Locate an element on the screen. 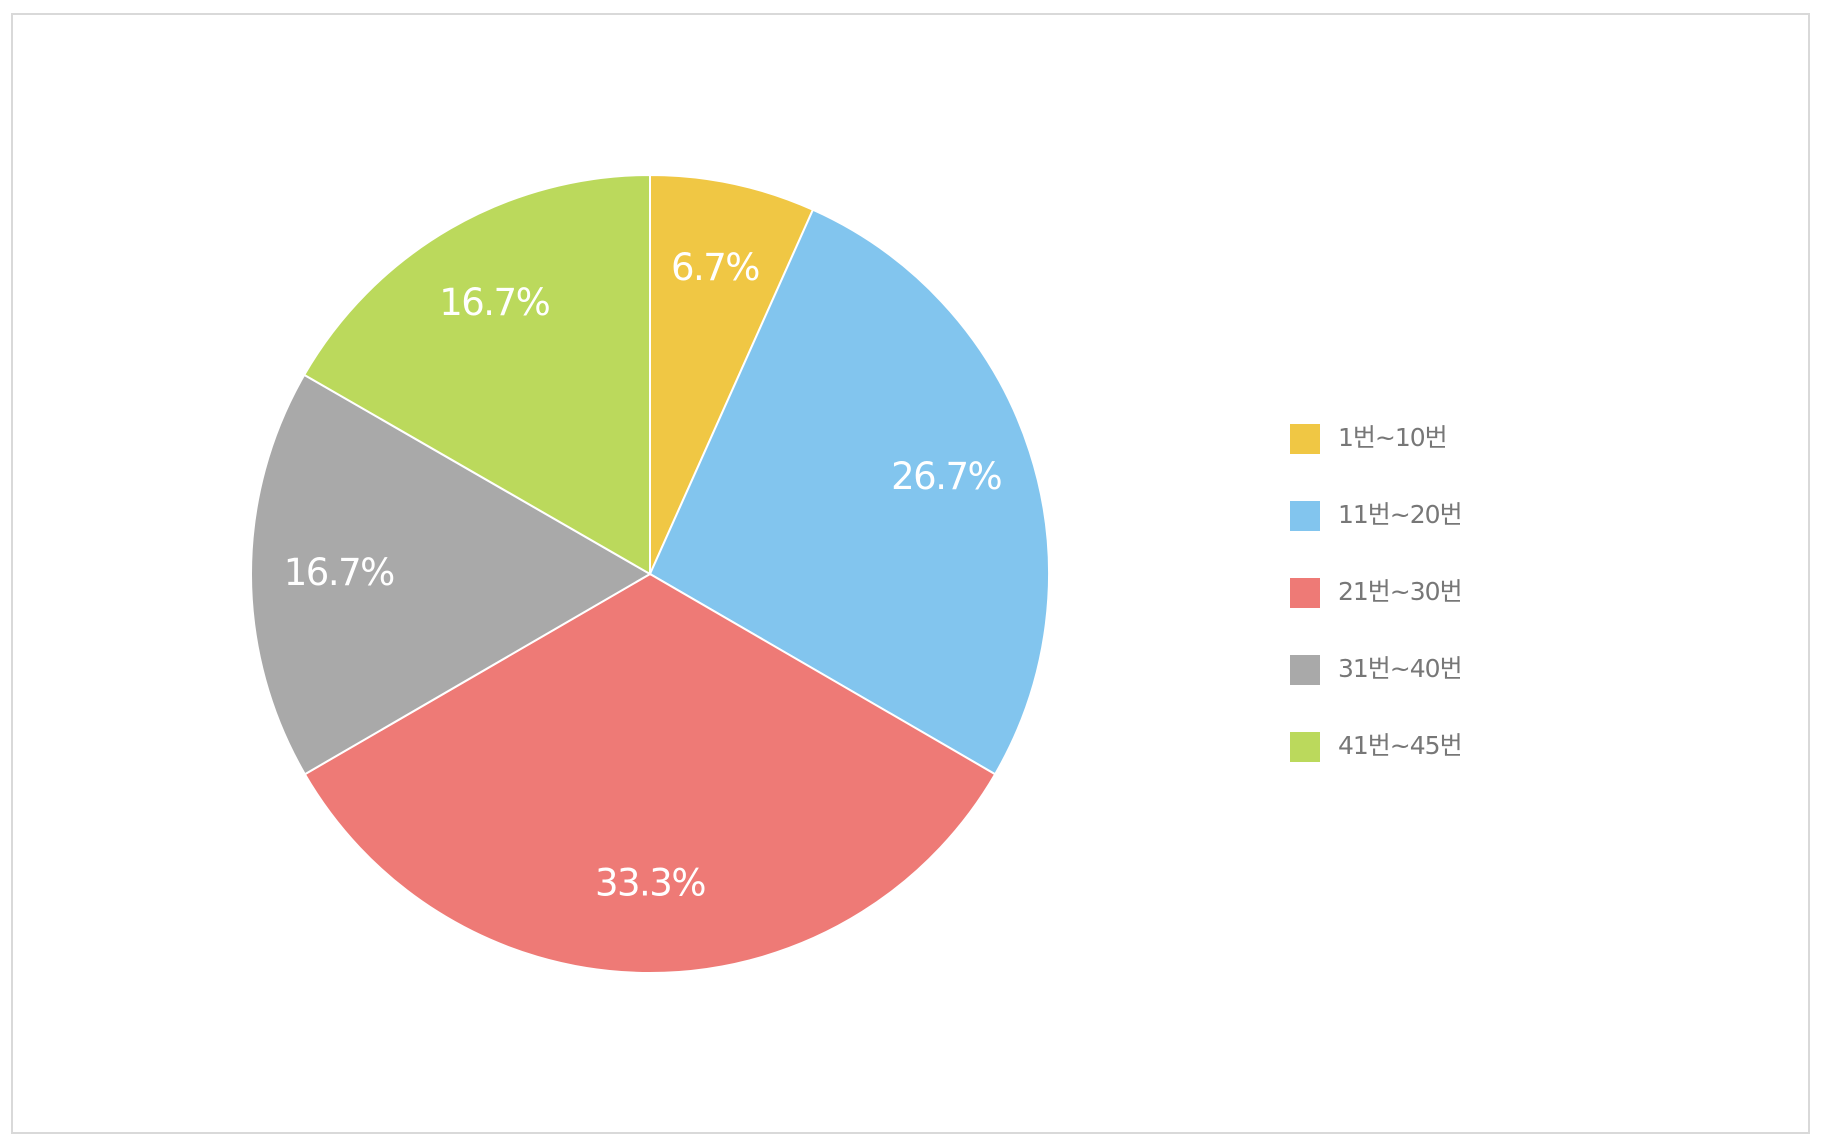  data-label: 6.7% is located at coordinates (715, 267).